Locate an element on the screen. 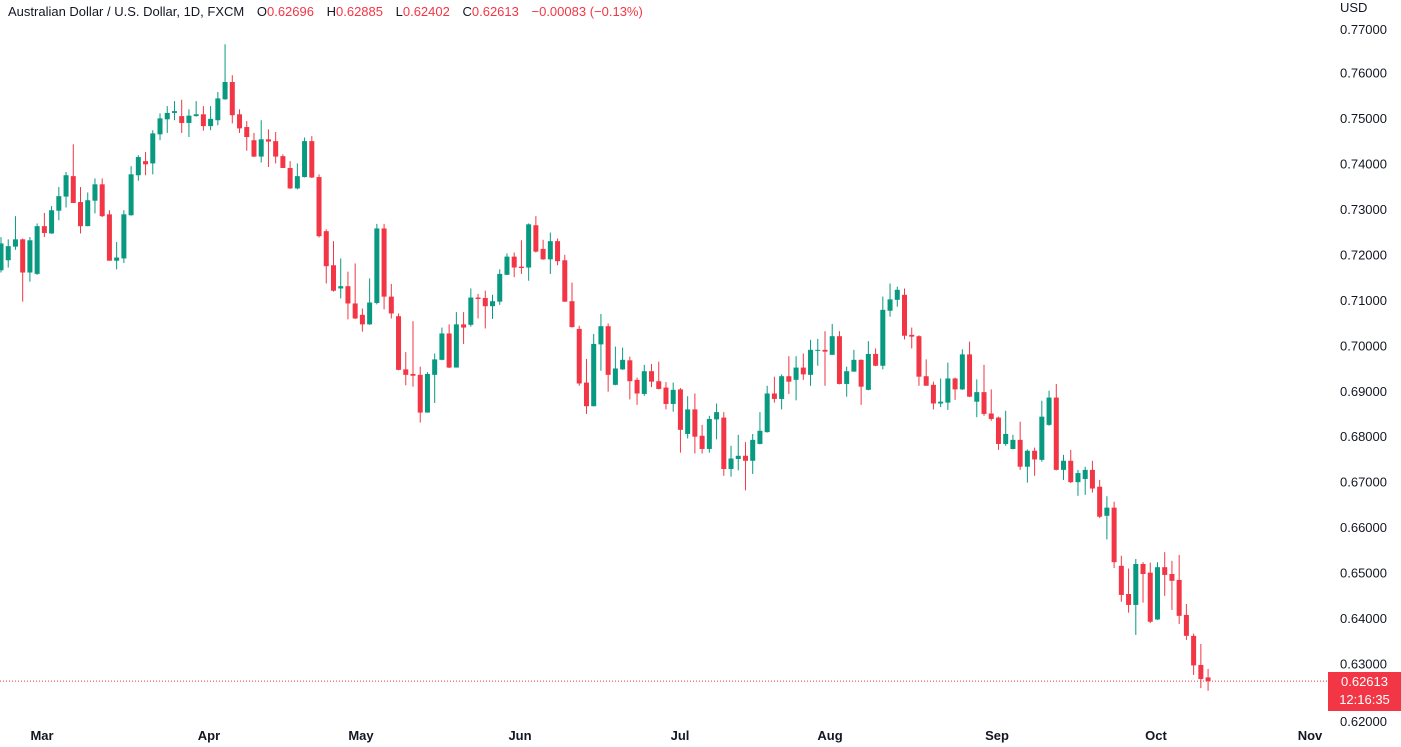 The width and height of the screenshot is (1401, 747). currency-label: USD is located at coordinates (1354, 7).